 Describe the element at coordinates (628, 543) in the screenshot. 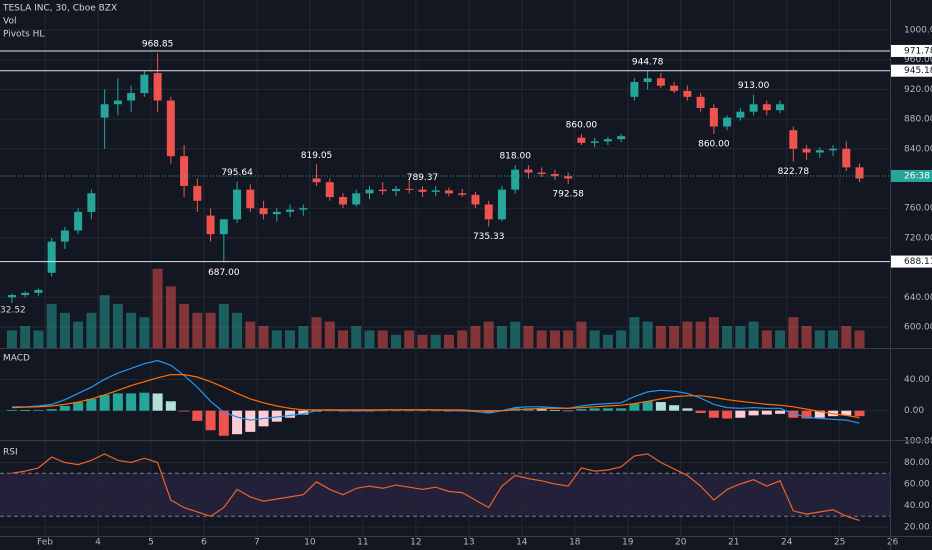

I see `x-tick-label: 19` at that location.